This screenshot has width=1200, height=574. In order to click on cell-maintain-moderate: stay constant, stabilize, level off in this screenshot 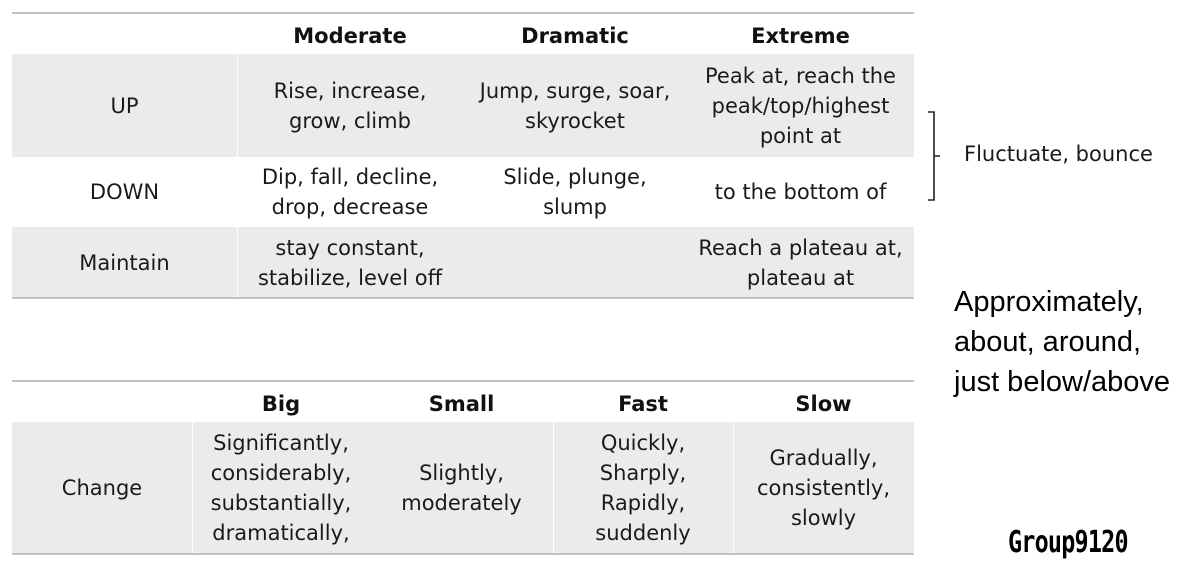, I will do `click(350, 262)`.